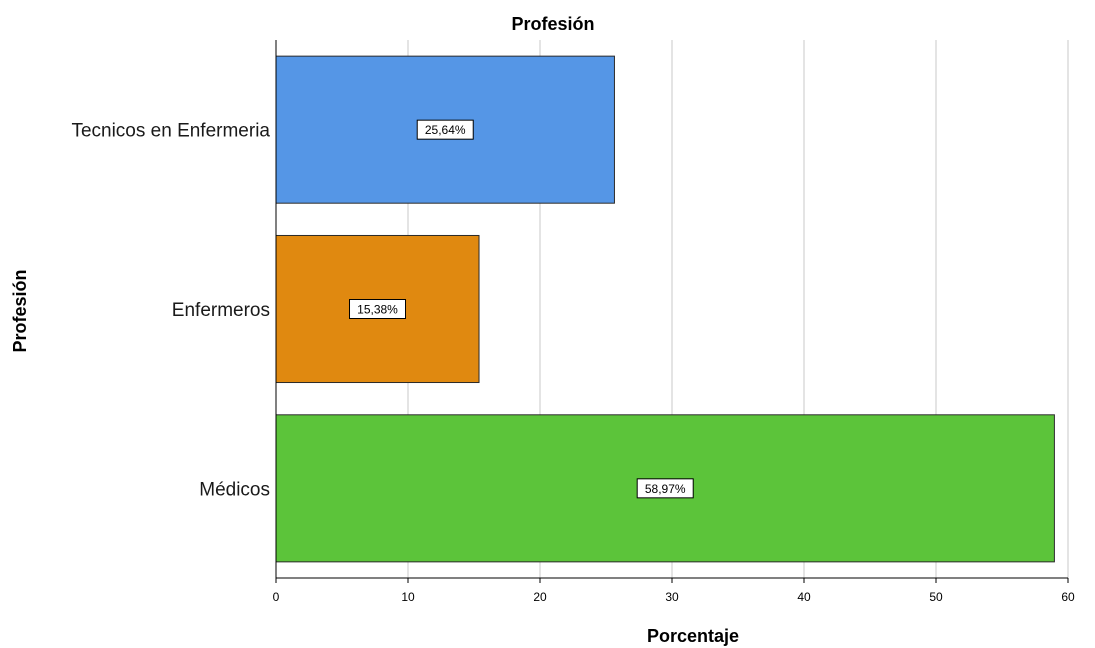 This screenshot has height=648, width=1095. I want to click on data-label: 25,64%, so click(445, 130).